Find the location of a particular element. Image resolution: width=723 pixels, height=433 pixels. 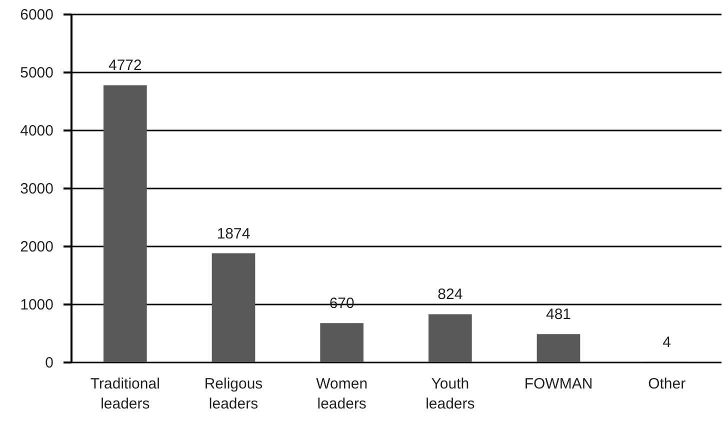

y-tick-label: 6000 is located at coordinates (37, 15).